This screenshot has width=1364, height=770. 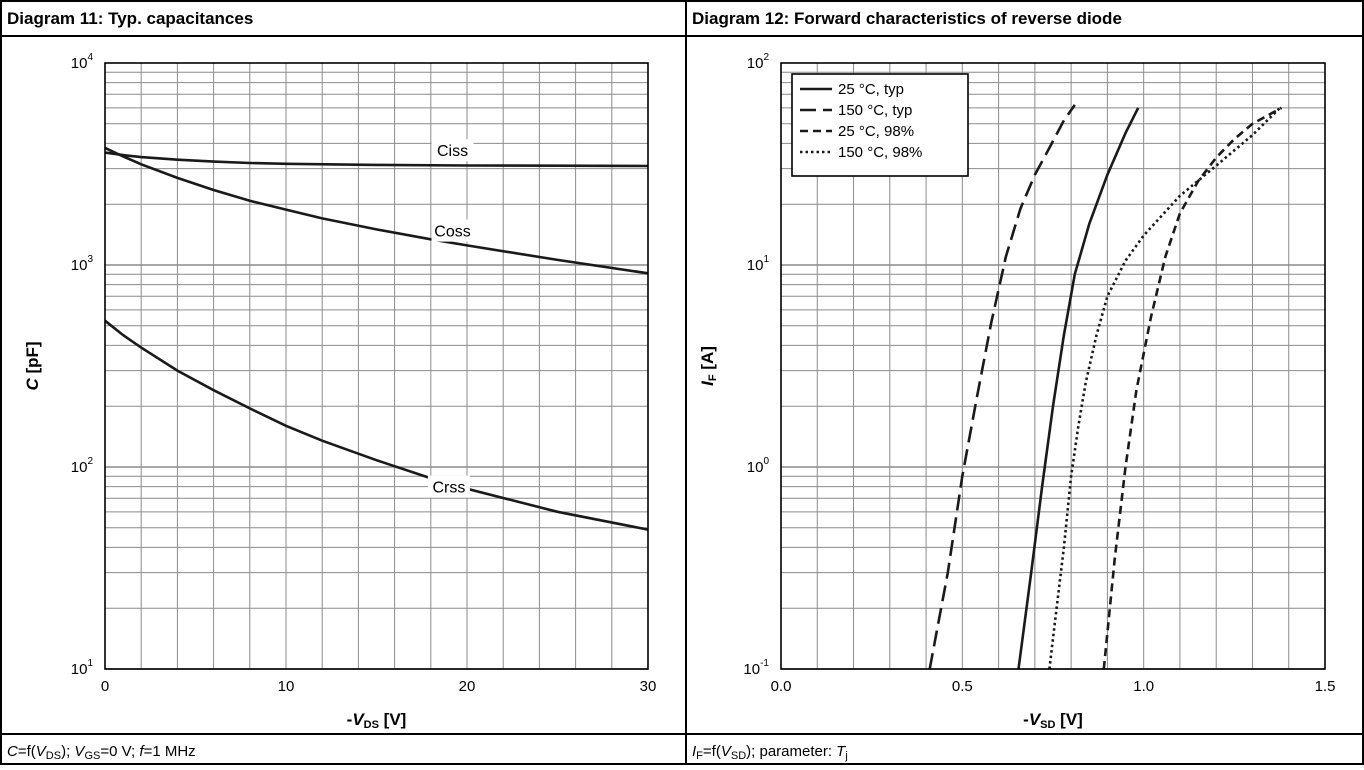 I want to click on legend-box, so click(x=880, y=125).